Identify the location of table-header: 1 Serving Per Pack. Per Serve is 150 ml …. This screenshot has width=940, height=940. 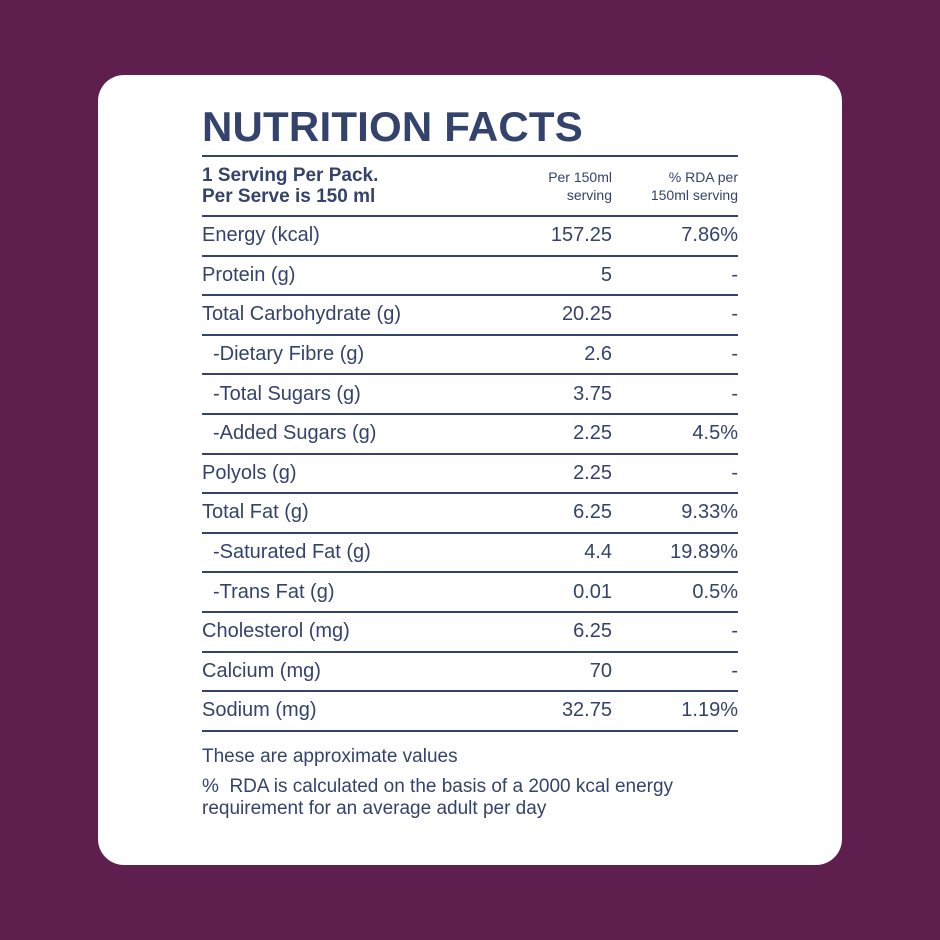
(470, 187).